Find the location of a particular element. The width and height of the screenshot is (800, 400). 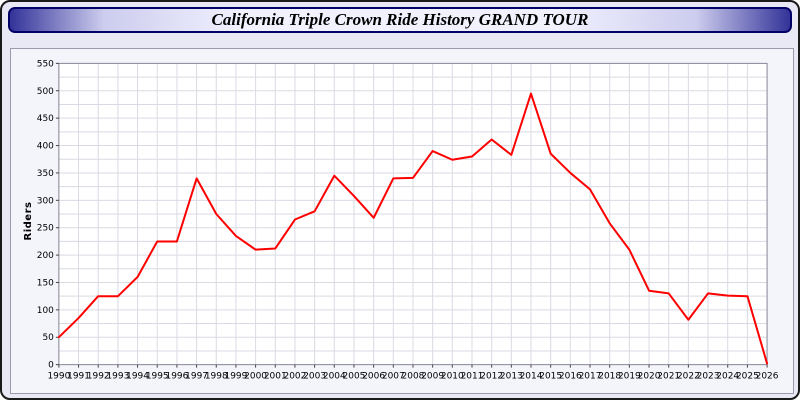

x-tick-label: 2024 is located at coordinates (727, 377).